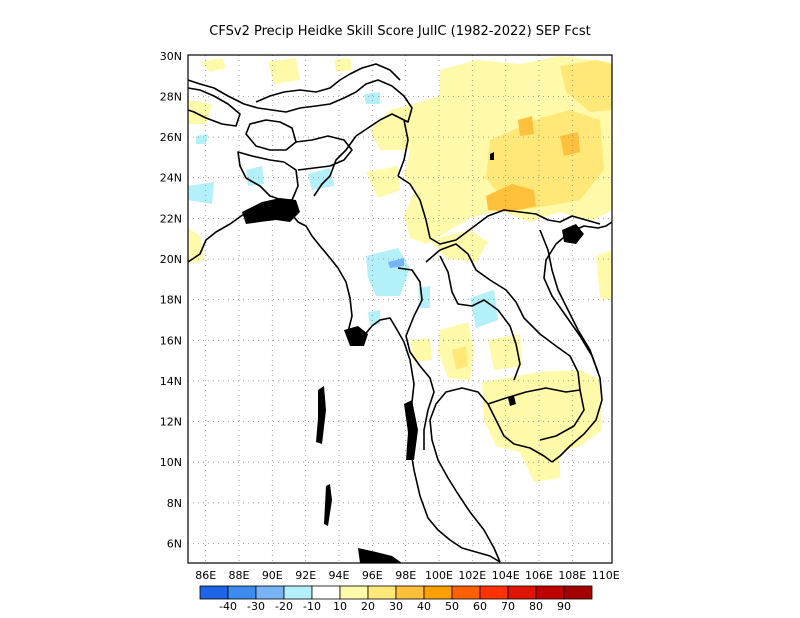 The image size is (800, 618). What do you see at coordinates (328, 83) in the screenshot?
I see `border-tibet` at bounding box center [328, 83].